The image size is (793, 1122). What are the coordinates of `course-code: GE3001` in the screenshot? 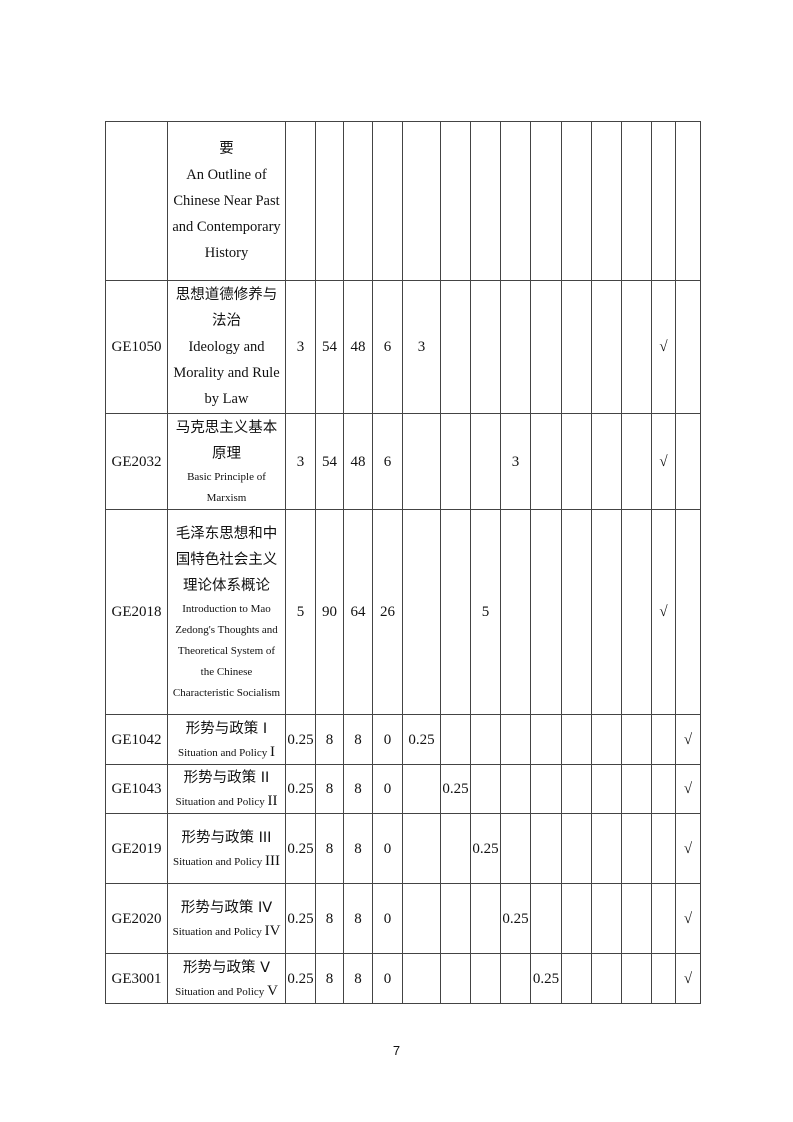 It's located at (136, 978).